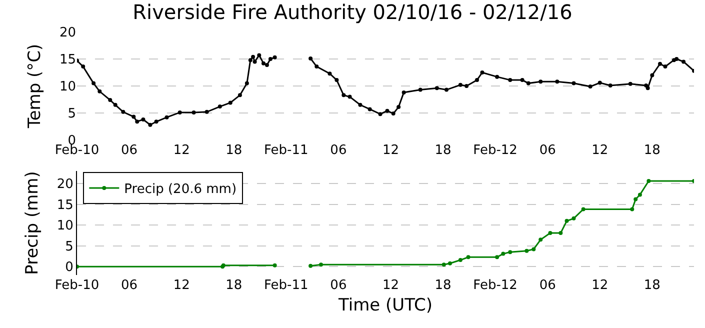  Describe the element at coordinates (32, 223) in the screenshot. I see `y-axis-title: Precip (mm)` at that location.